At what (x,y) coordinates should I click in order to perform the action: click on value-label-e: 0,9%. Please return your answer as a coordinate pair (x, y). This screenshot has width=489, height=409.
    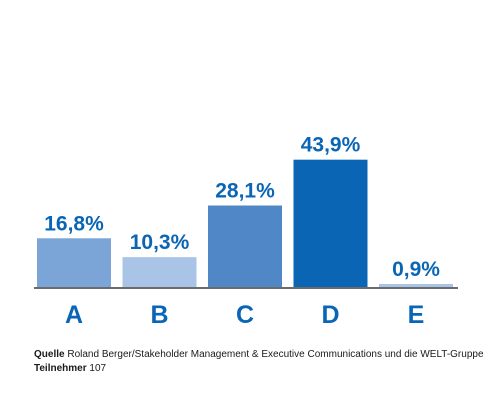
    Looking at the image, I should click on (416, 269).